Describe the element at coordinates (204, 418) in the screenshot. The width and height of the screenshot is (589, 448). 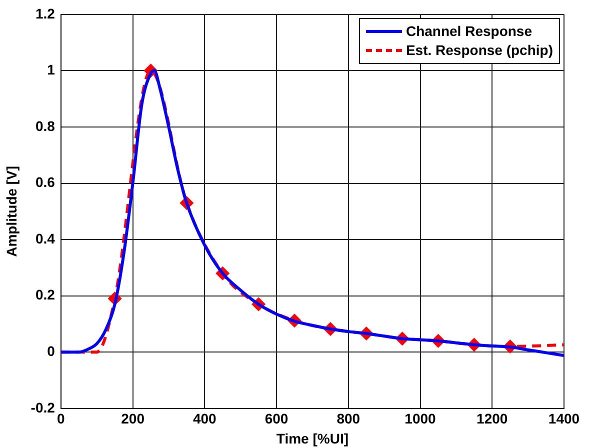
I see `x-tick-label: 400` at that location.